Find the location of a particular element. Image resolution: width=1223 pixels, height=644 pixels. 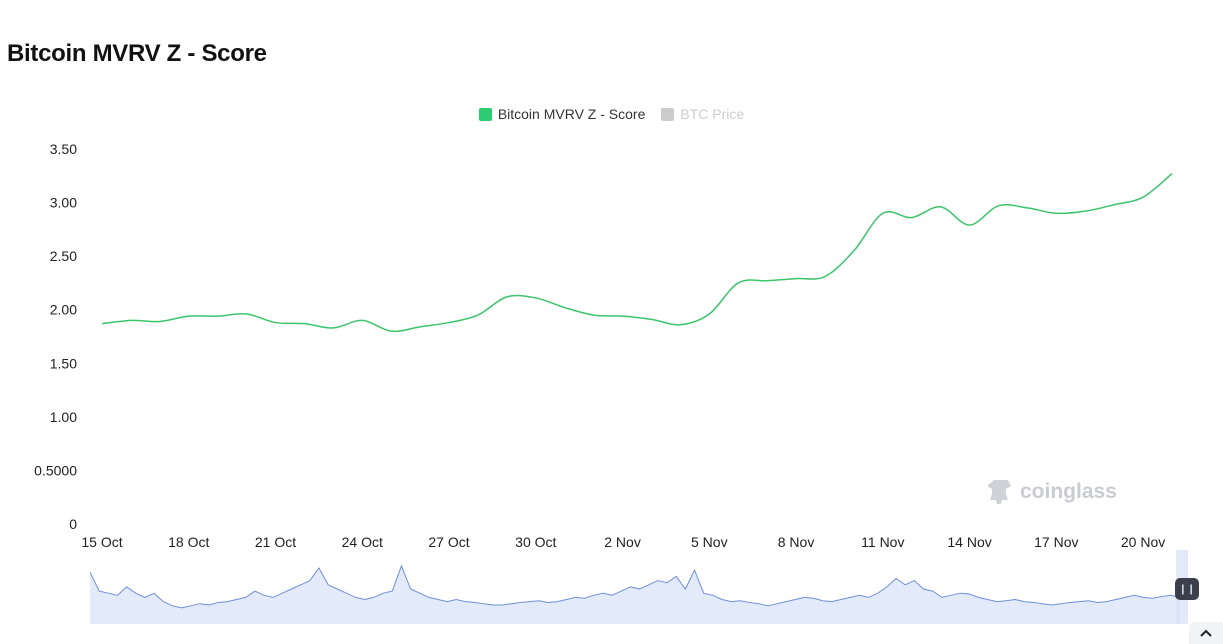

grip-icon: ❙❙ is located at coordinates (1187, 589).